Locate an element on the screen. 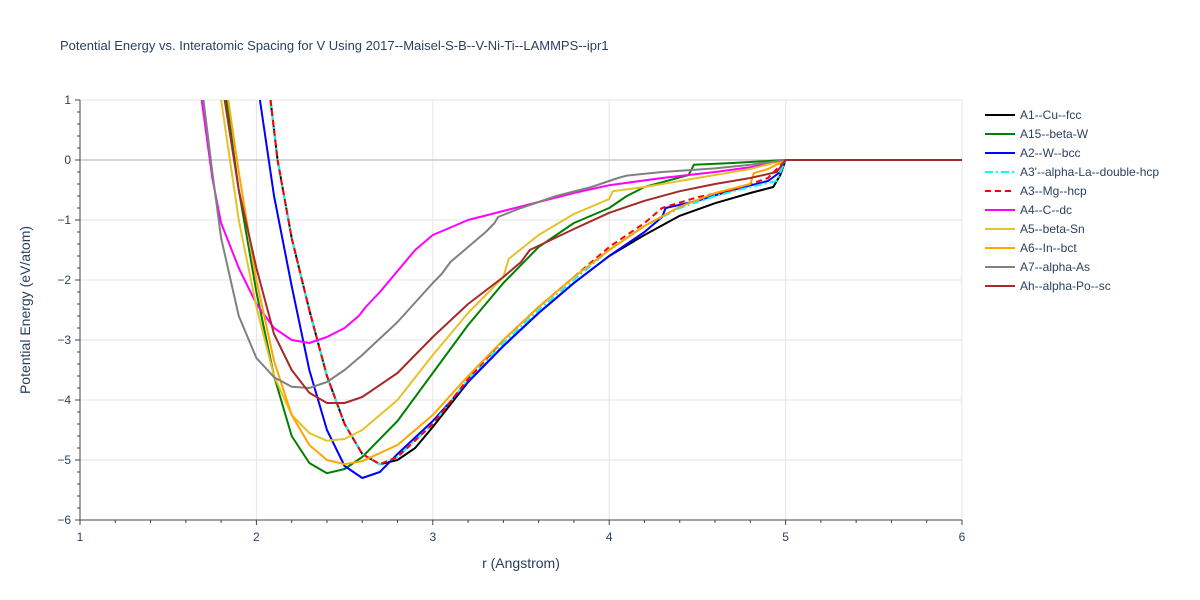  legend-label: A2--W--bcc is located at coordinates (1050, 153).